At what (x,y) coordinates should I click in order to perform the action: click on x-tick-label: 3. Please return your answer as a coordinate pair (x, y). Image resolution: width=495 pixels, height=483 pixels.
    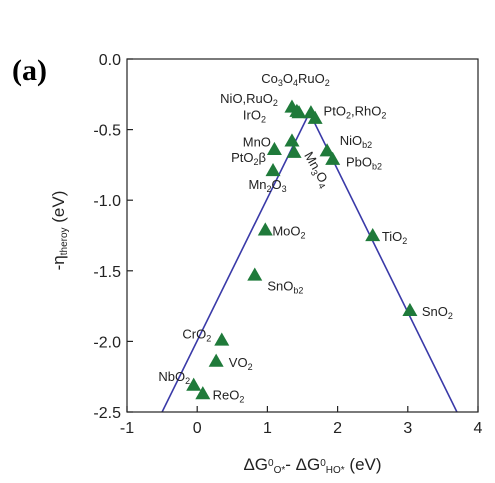
    Looking at the image, I should click on (407, 428).